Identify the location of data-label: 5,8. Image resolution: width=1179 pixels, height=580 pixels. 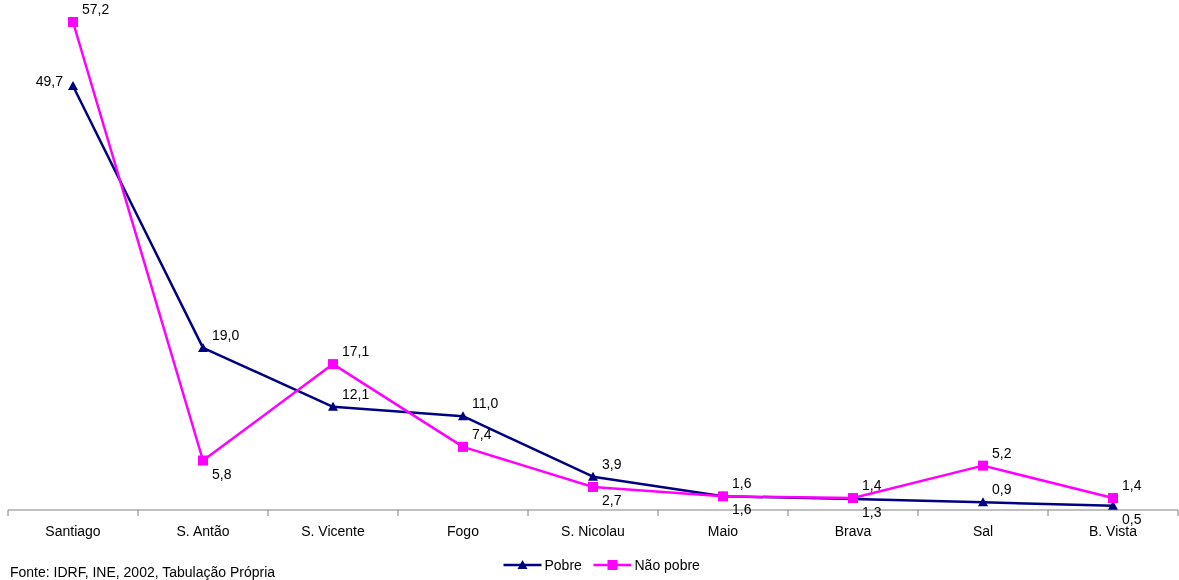
(222, 473).